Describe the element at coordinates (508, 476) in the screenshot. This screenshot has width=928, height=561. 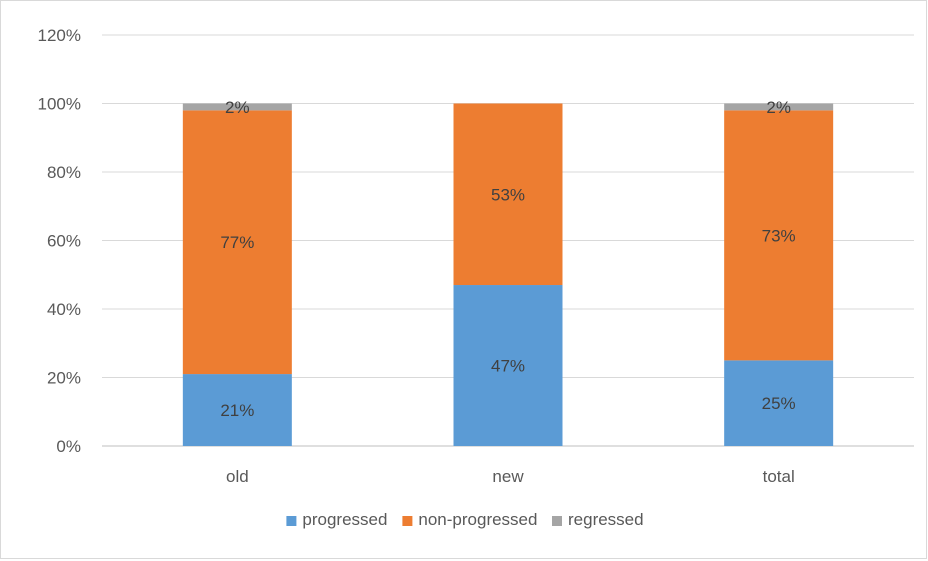
I see `category-label: new` at that location.